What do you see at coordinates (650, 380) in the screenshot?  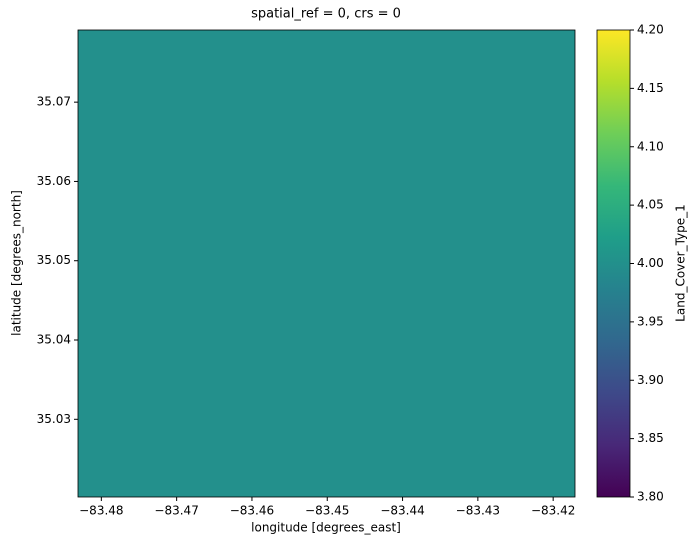 I see `colorbar-tick-label: 3.90` at bounding box center [650, 380].